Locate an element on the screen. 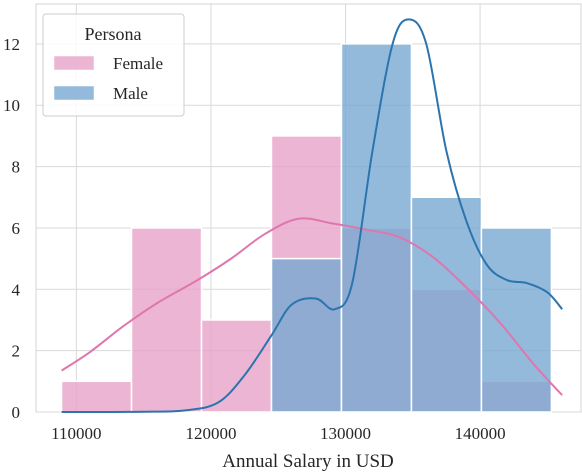  legend-swatch-male is located at coordinates (74, 93).